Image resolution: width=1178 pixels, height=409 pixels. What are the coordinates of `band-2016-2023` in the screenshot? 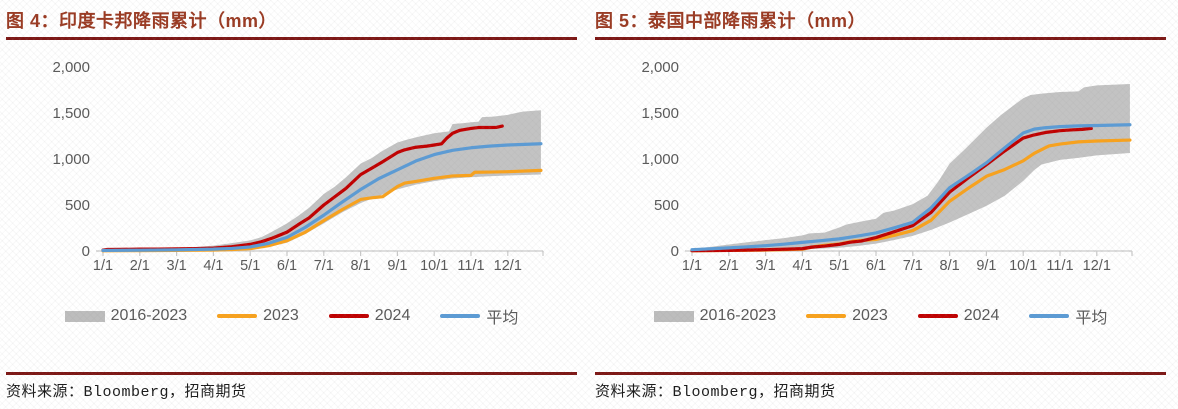 It's located at (322, 180).